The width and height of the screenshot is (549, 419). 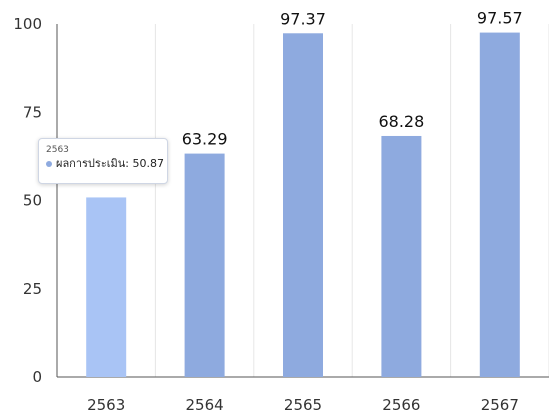 I want to click on tooltip-title: 2563, so click(x=57, y=150).